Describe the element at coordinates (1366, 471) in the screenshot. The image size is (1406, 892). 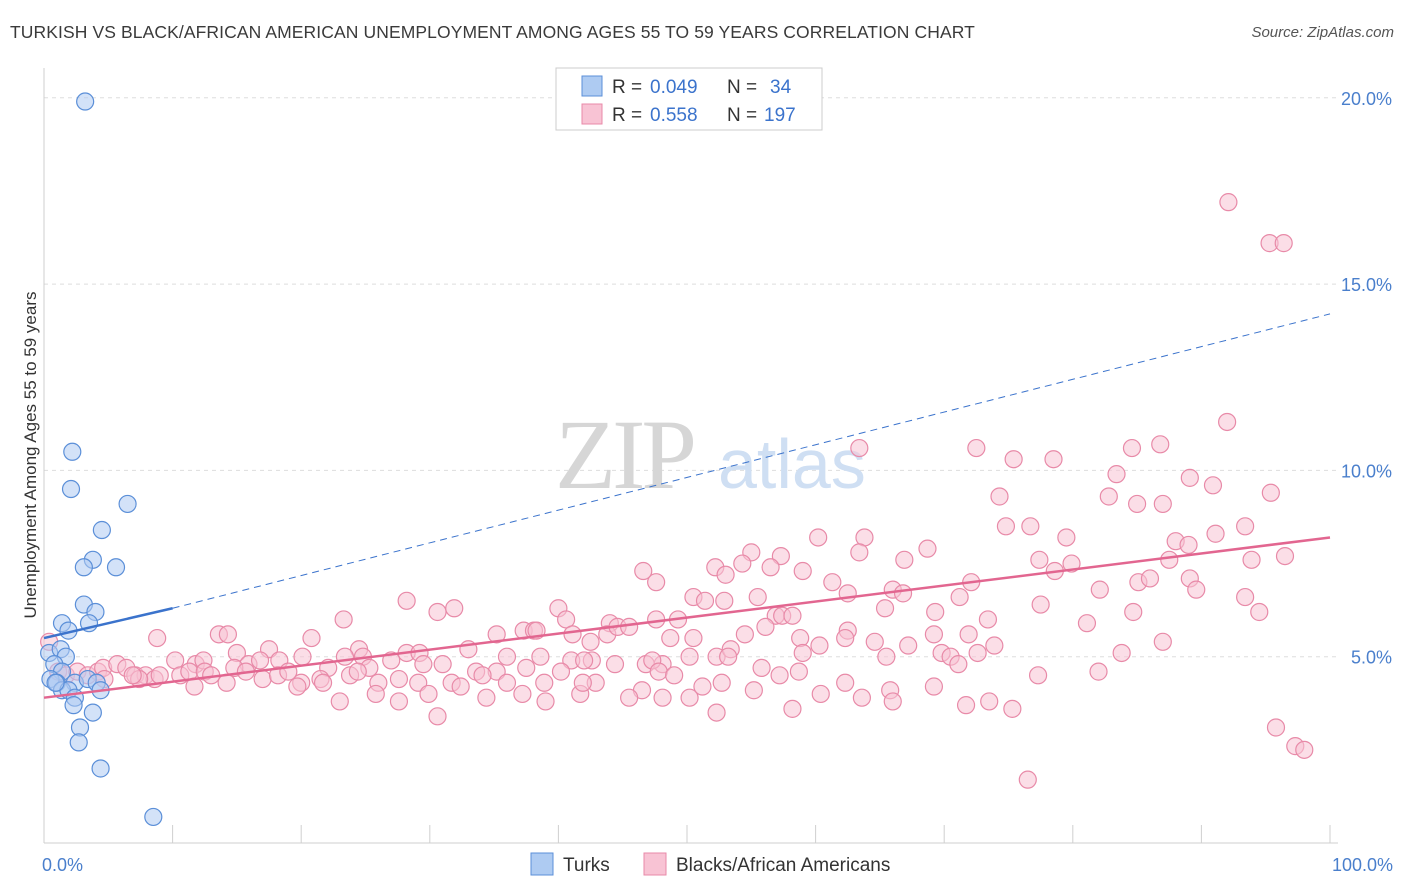
I see `y-tick-label-1: 10.0%` at that location.